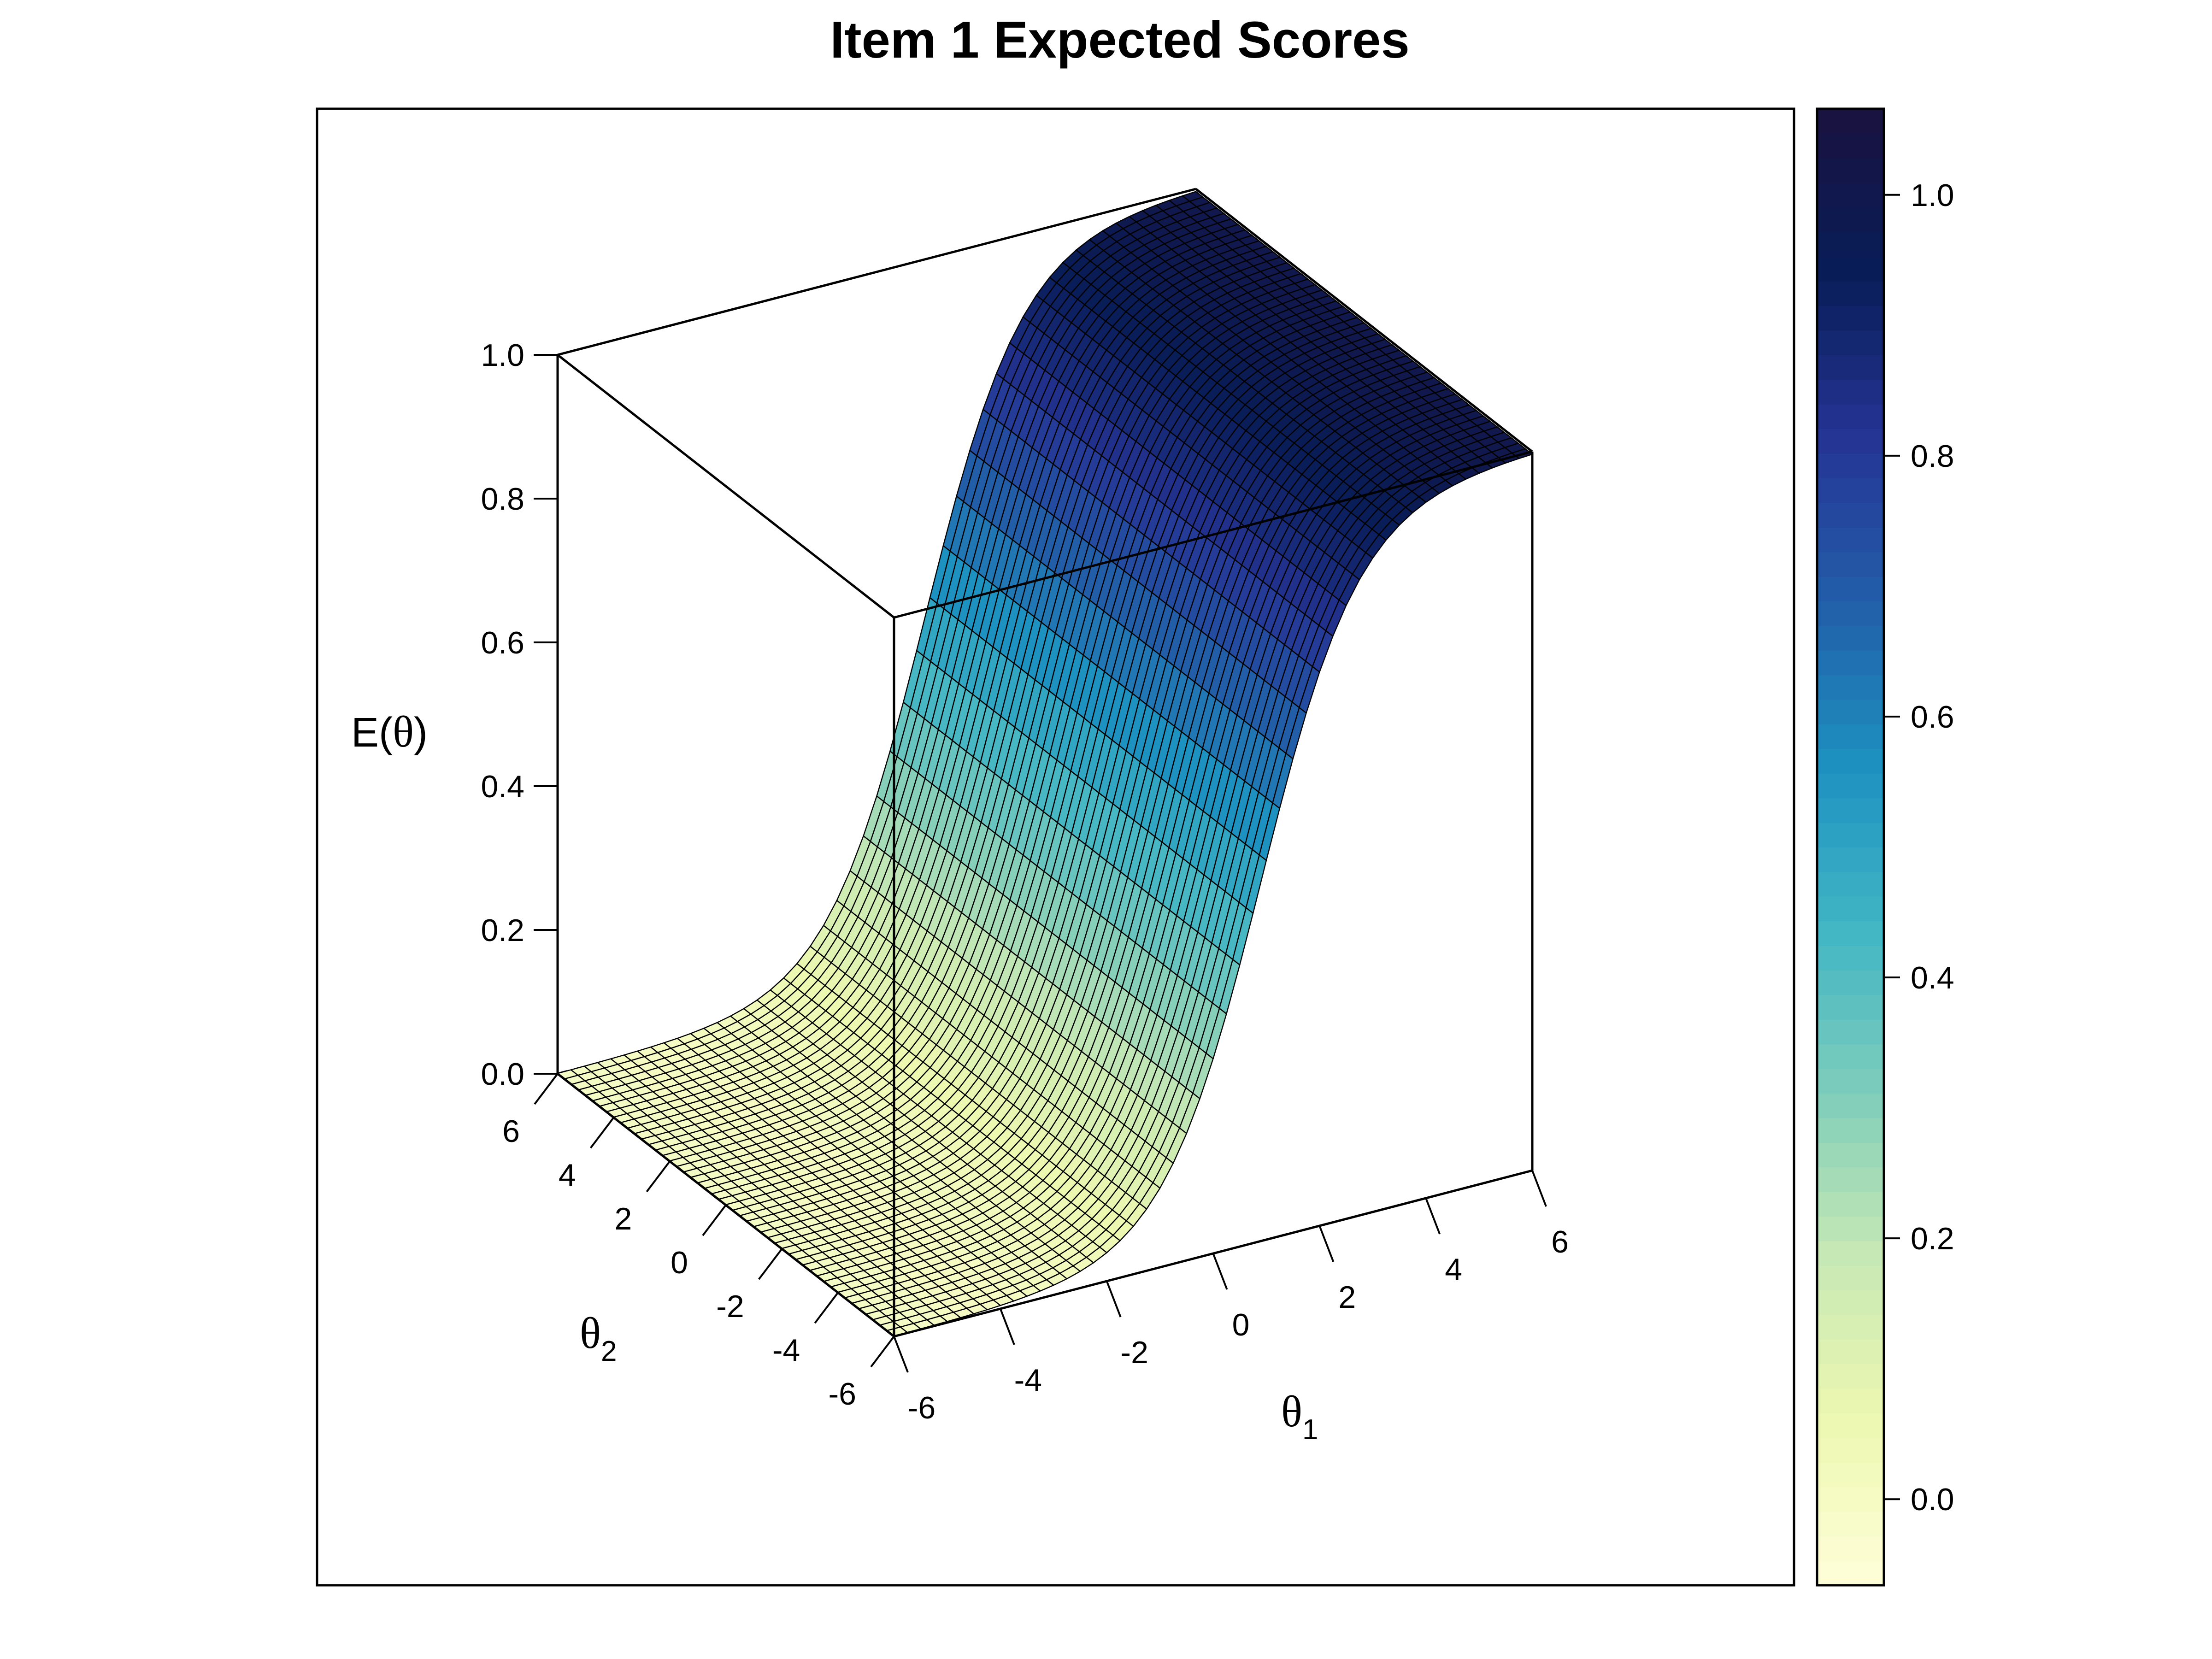 Image resolution: width=2212 pixels, height=1659 pixels. I want to click on box-edge-top-right, so click(1364, 320).